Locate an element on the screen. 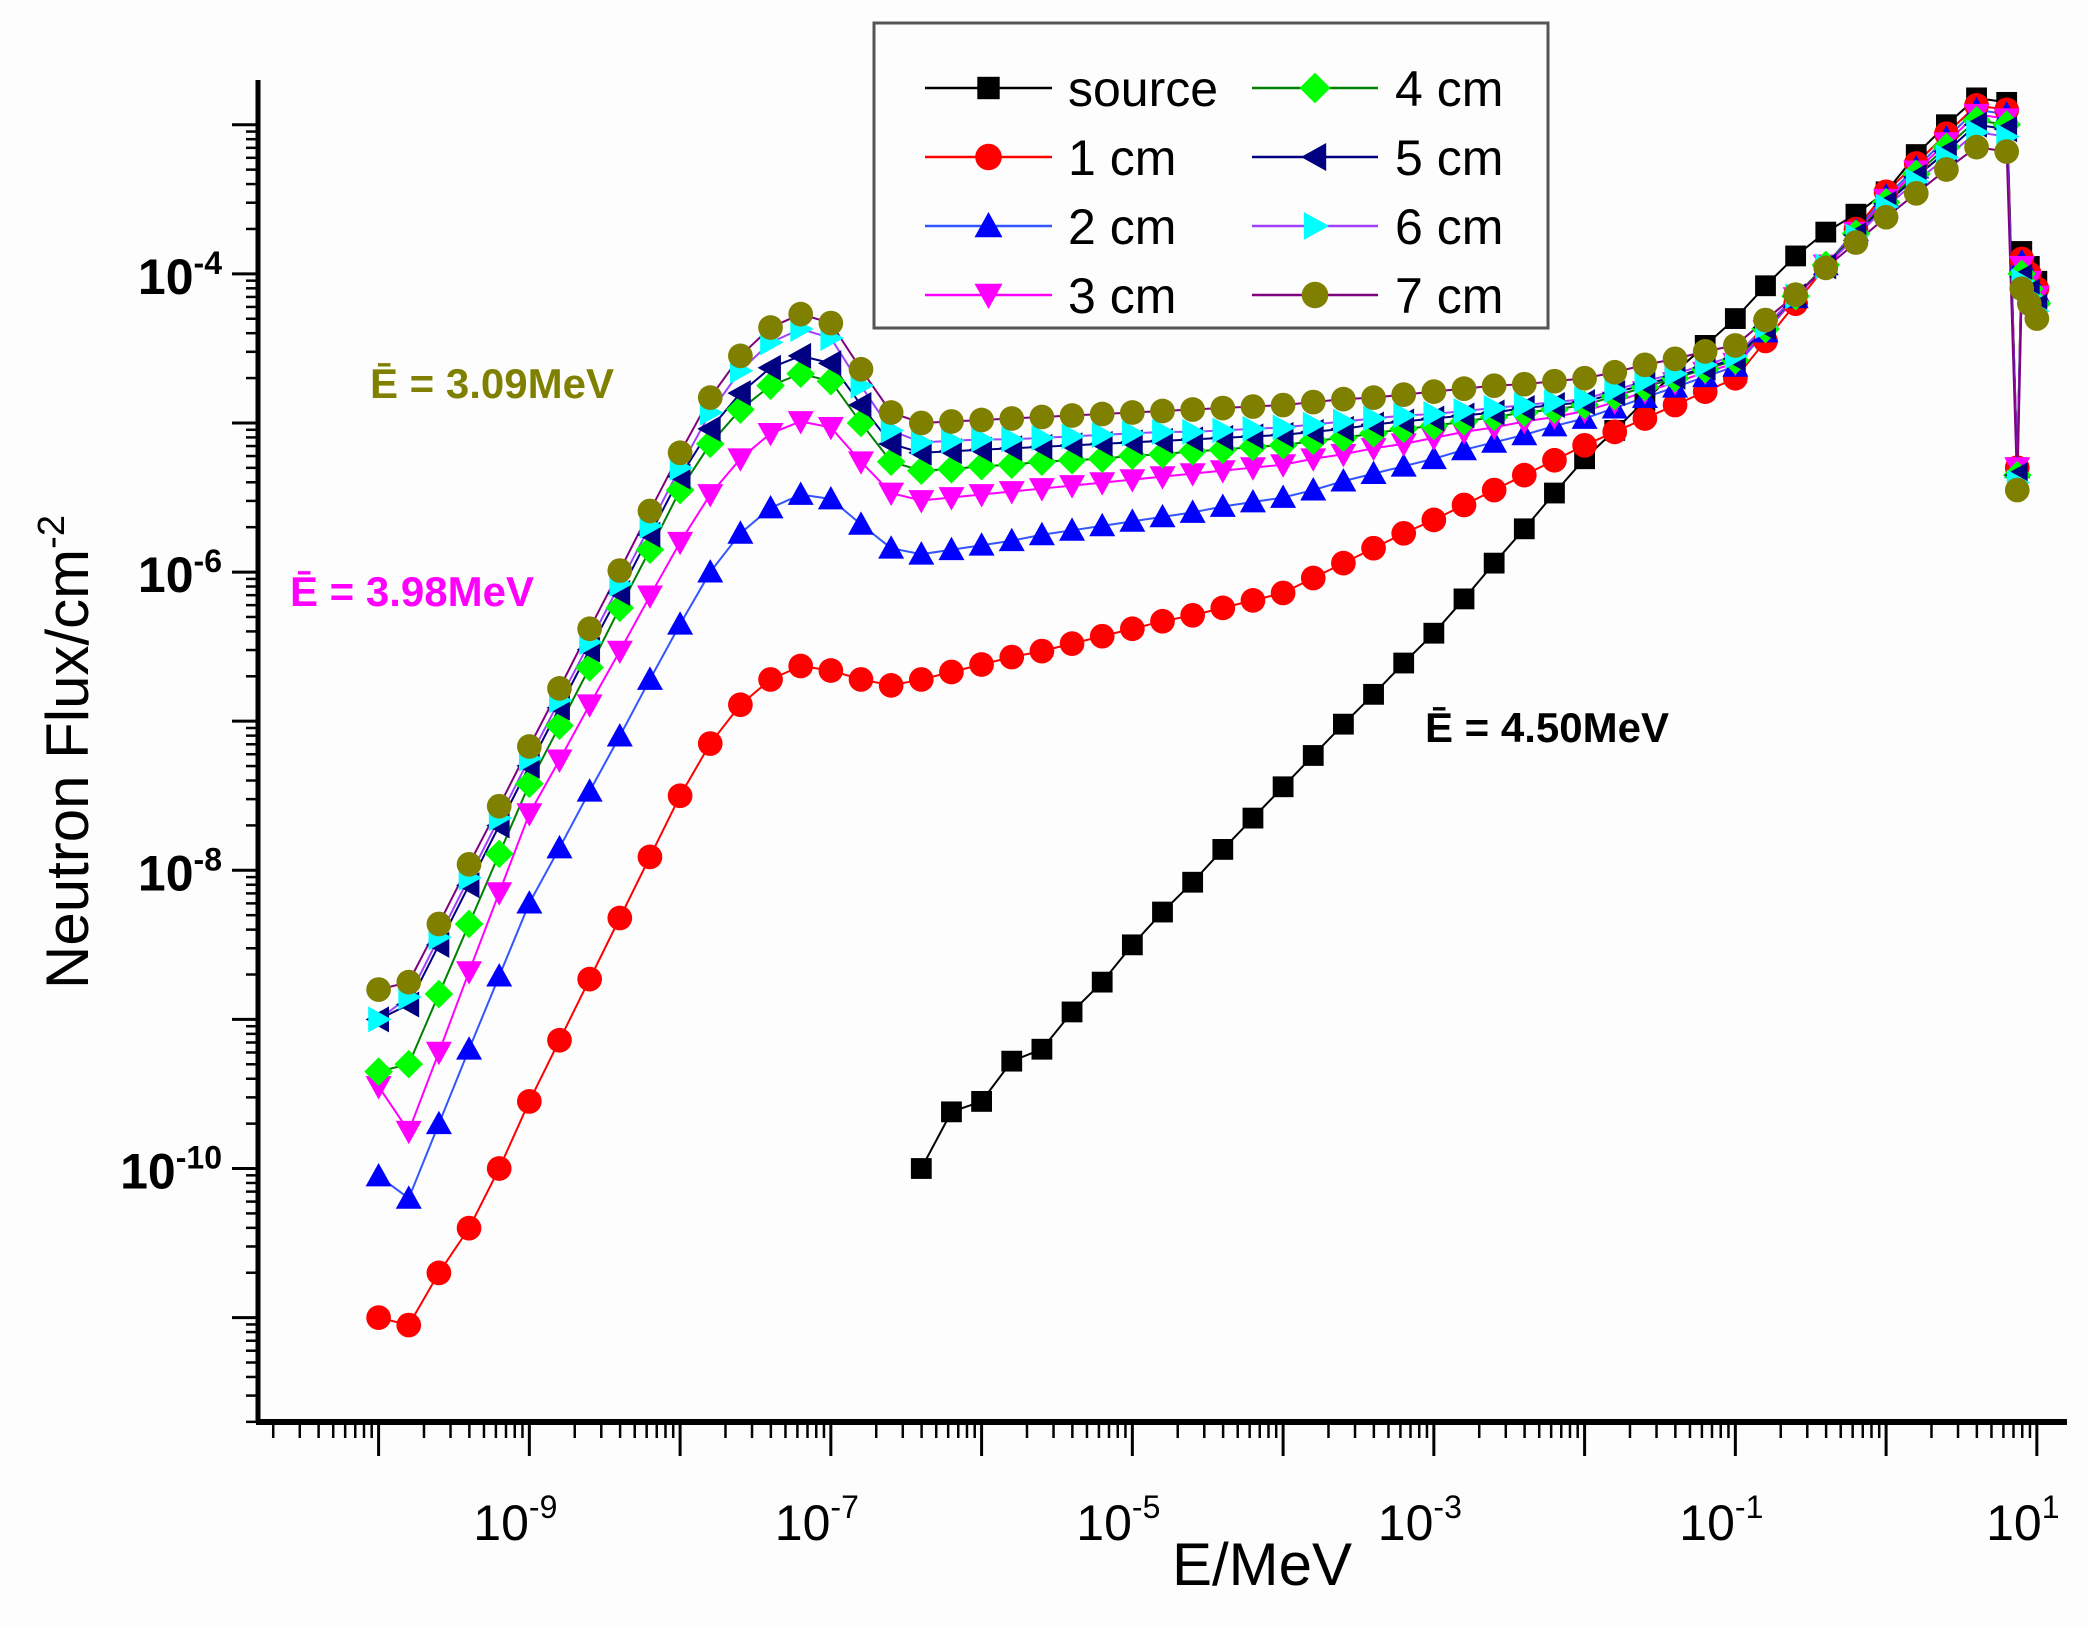 The width and height of the screenshot is (2087, 1628). legend-label-5-cm: 5 cm is located at coordinates (1449, 158).